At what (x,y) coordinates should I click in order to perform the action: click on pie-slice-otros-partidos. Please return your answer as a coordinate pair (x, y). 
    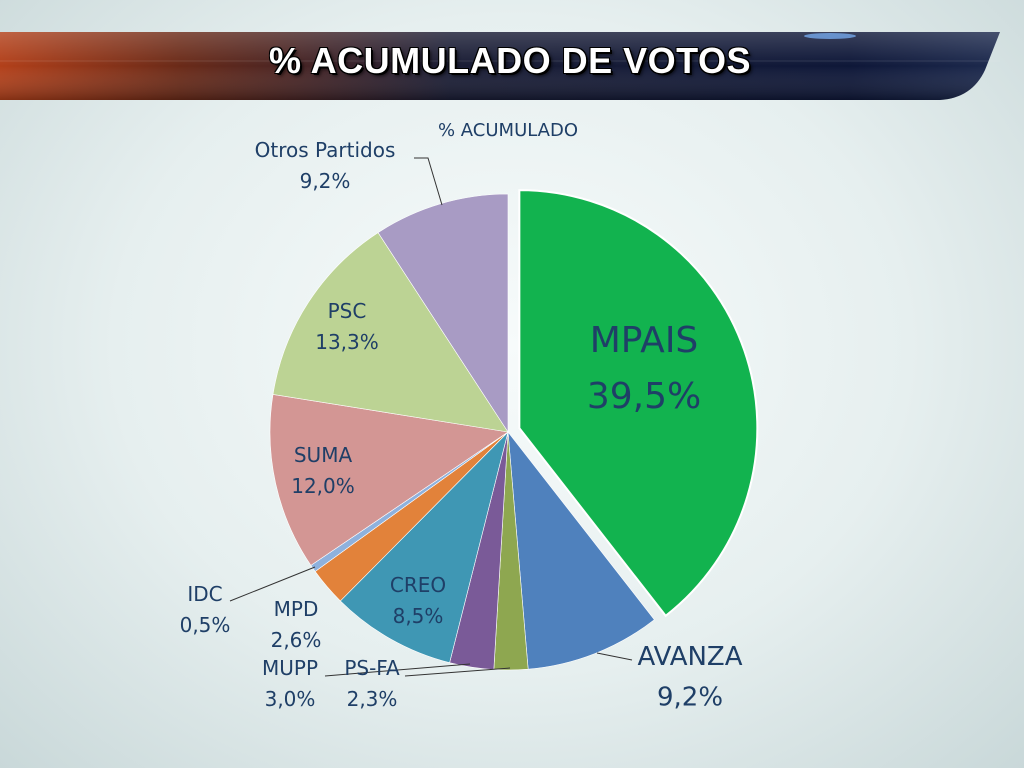
    Looking at the image, I should click on (443, 313).